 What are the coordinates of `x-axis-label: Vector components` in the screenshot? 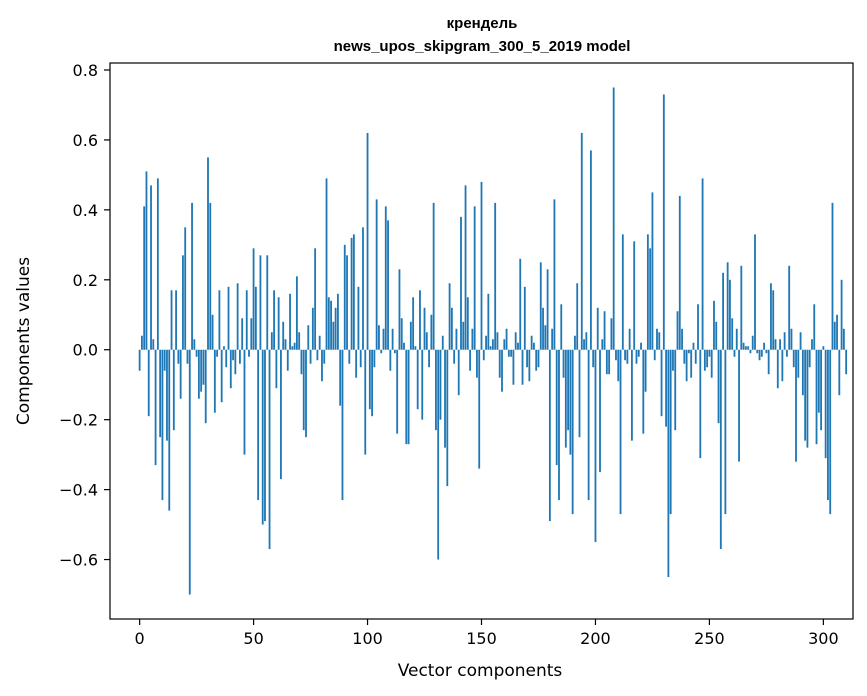 It's located at (480, 671).